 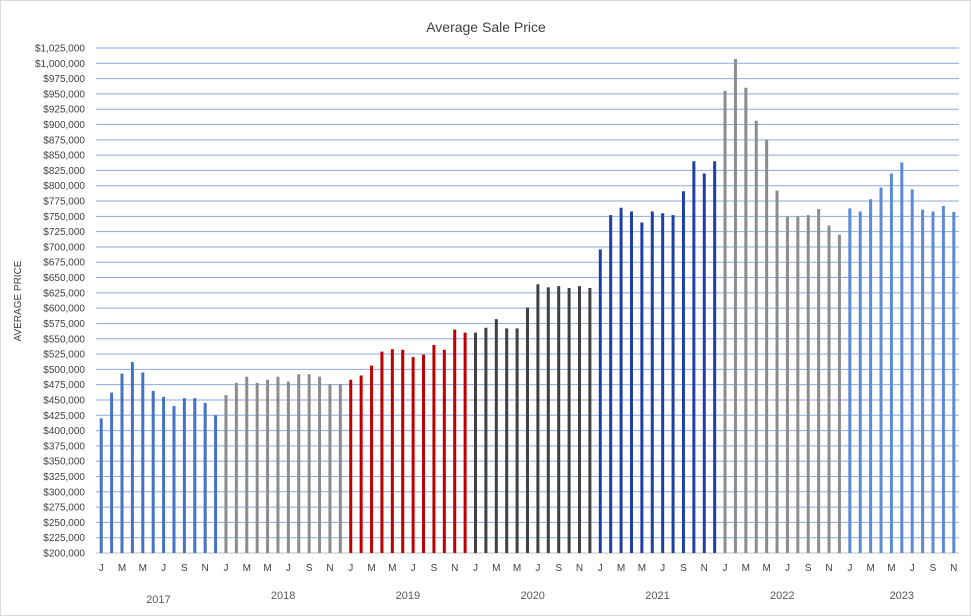 What do you see at coordinates (64, 431) in the screenshot?
I see `y-tick-label: $400,000` at bounding box center [64, 431].